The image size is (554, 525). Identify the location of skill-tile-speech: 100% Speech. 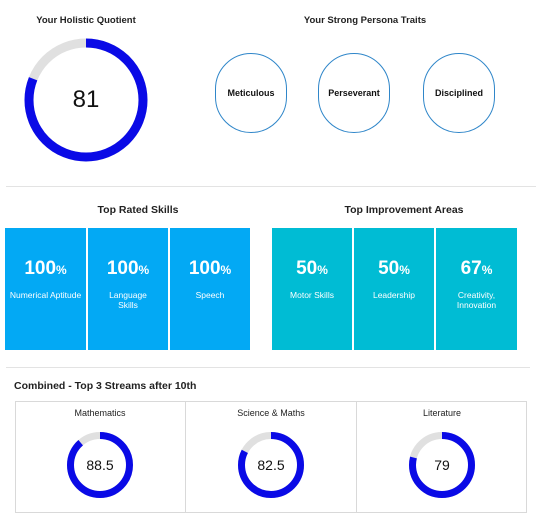
(210, 289).